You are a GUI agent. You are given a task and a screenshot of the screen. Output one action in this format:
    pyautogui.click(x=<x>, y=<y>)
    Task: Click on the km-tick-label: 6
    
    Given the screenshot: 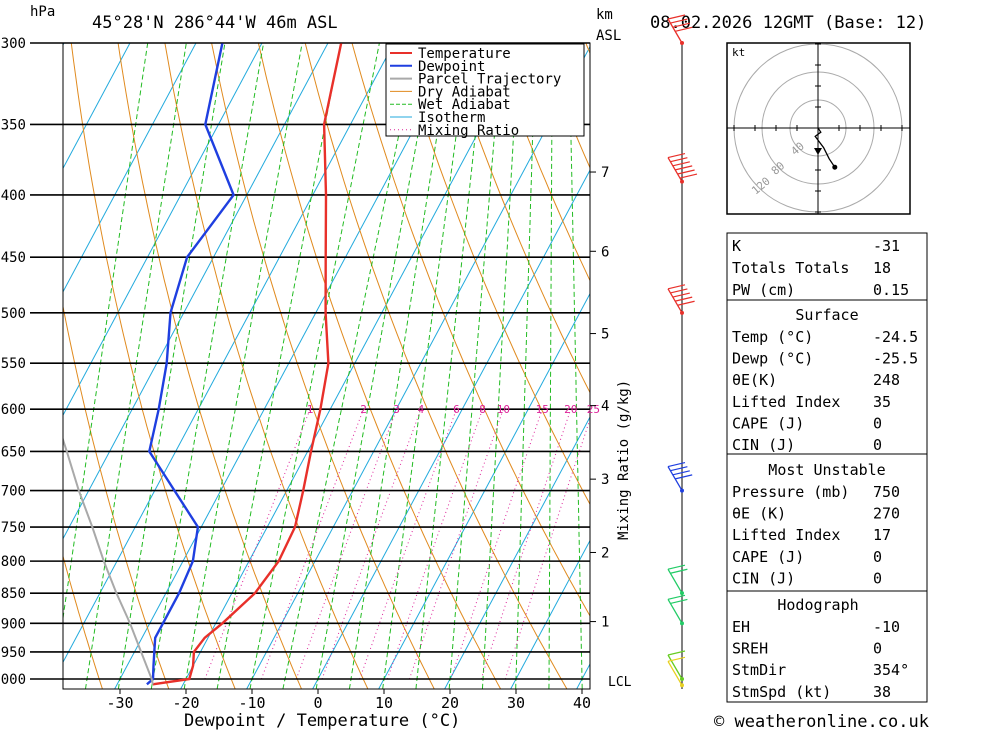 What is the action you would take?
    pyautogui.click(x=605, y=252)
    